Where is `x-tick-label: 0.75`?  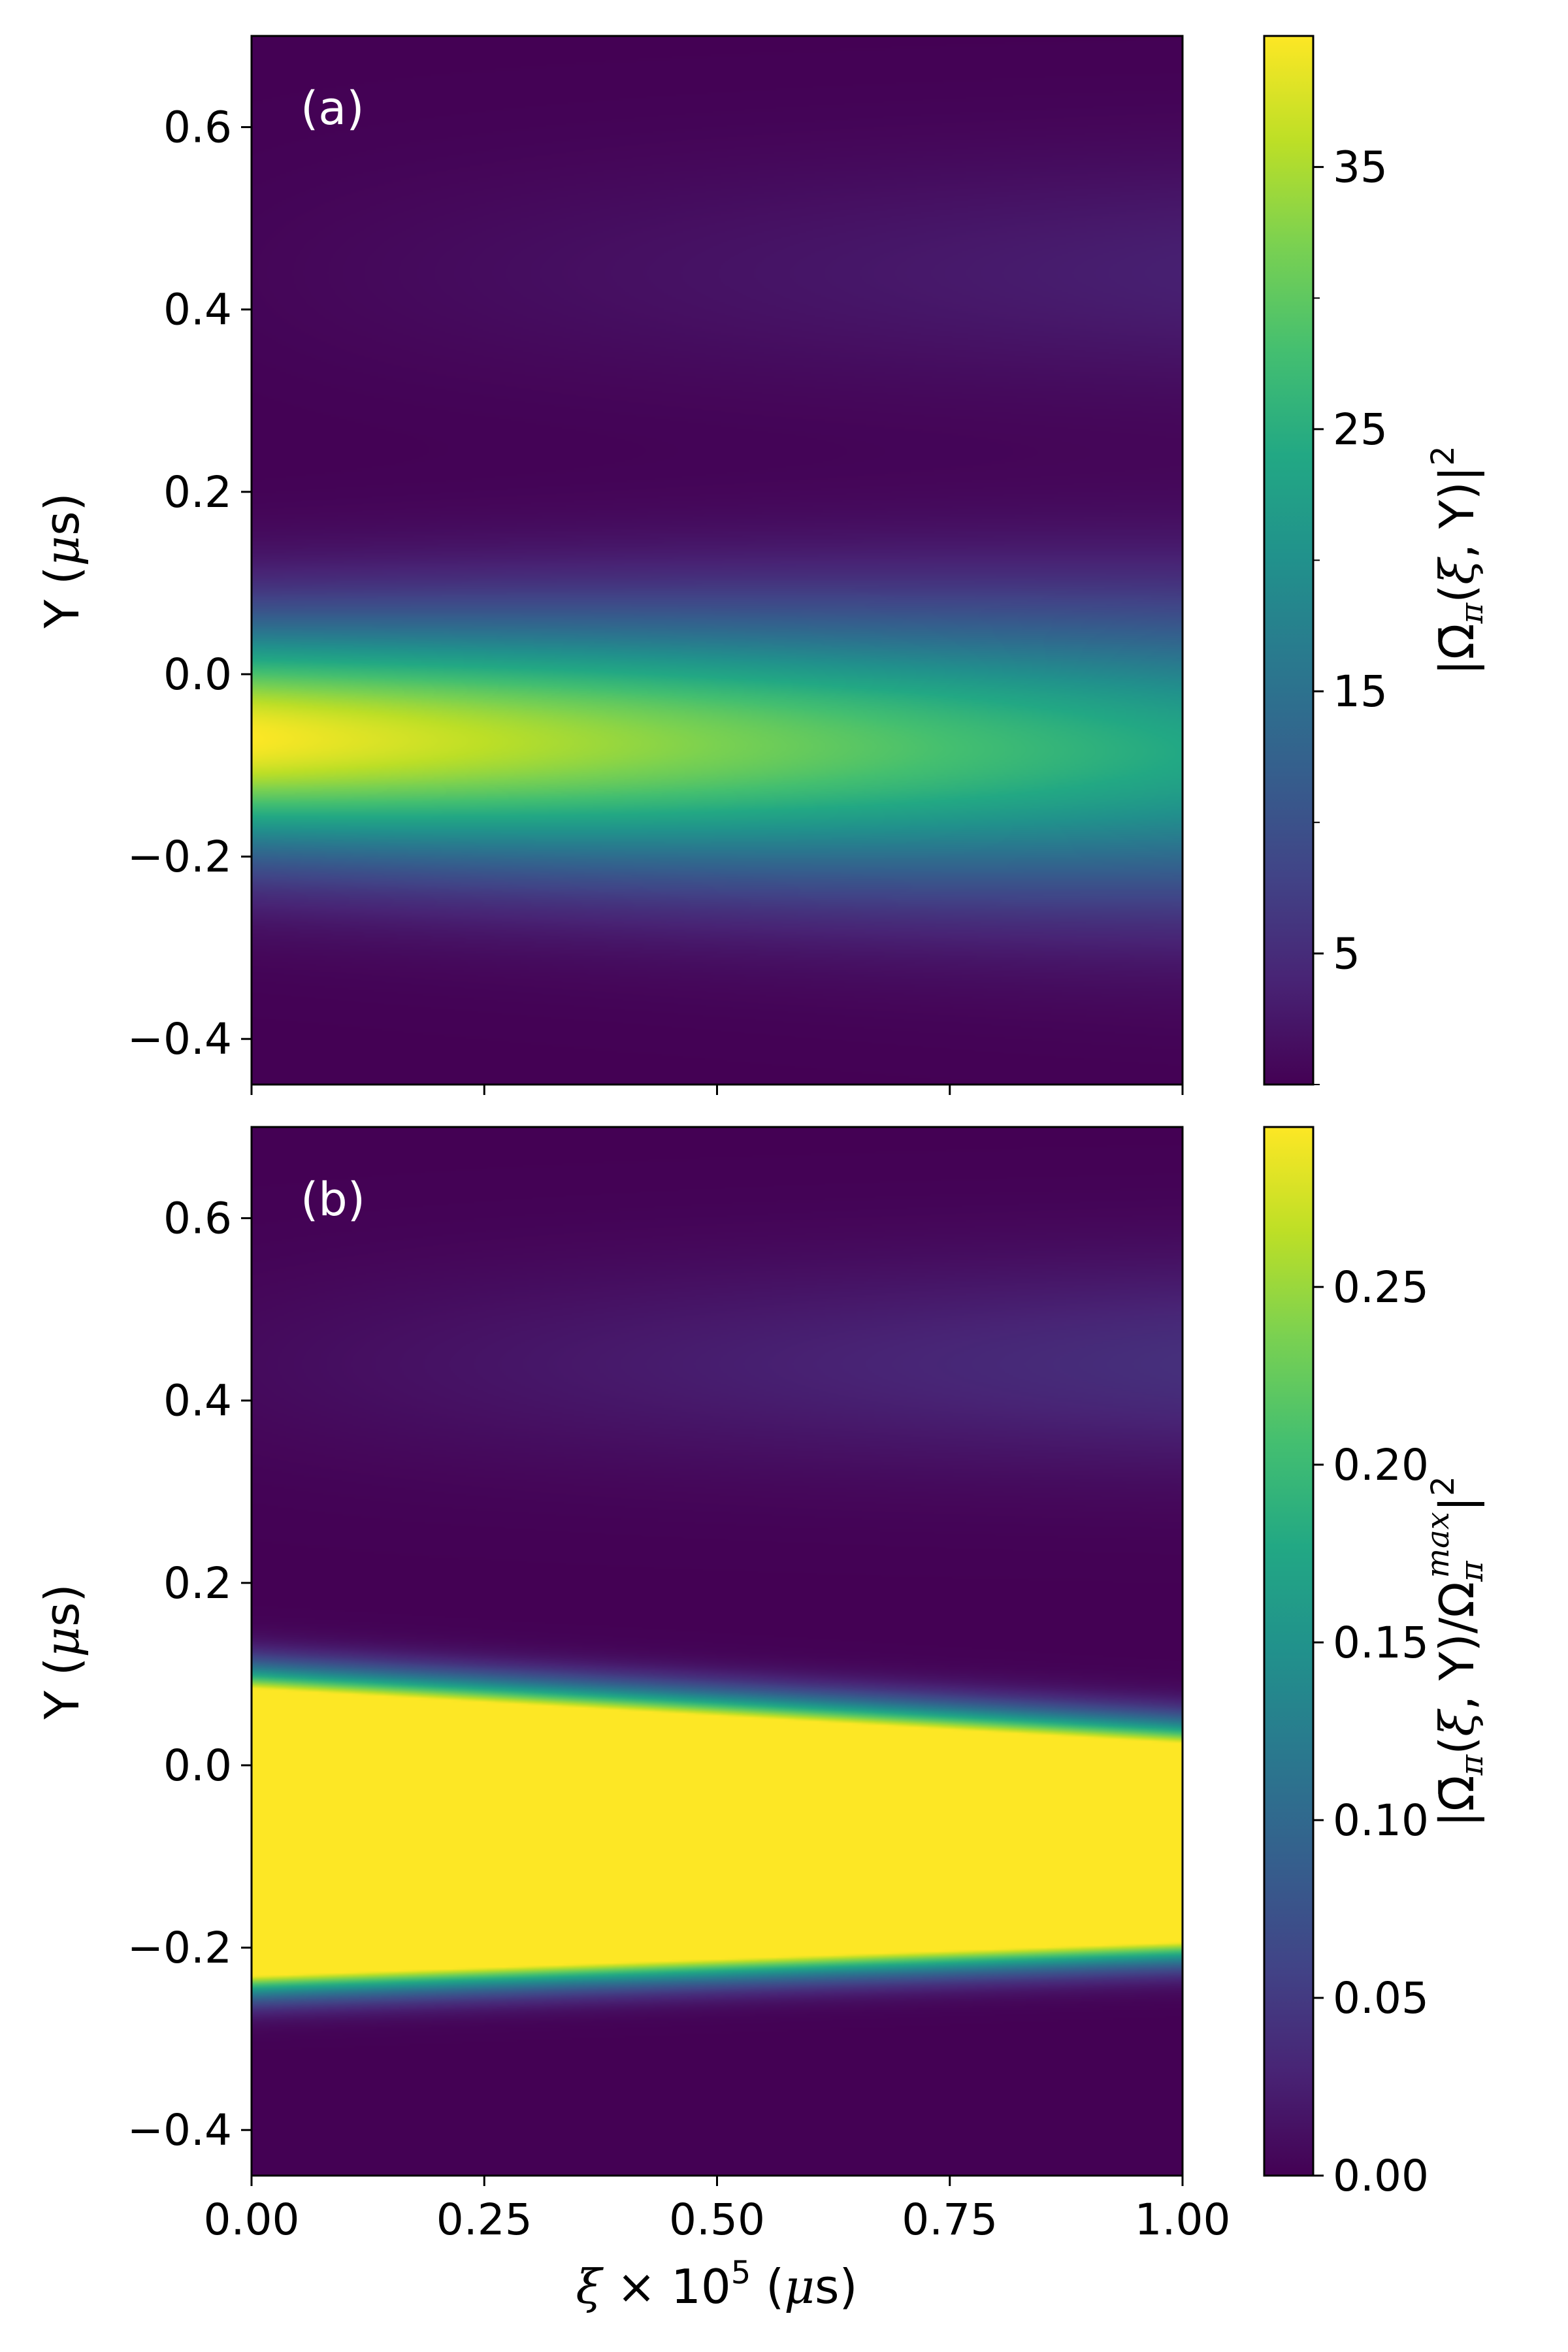
x-tick-label: 0.75 is located at coordinates (950, 2220).